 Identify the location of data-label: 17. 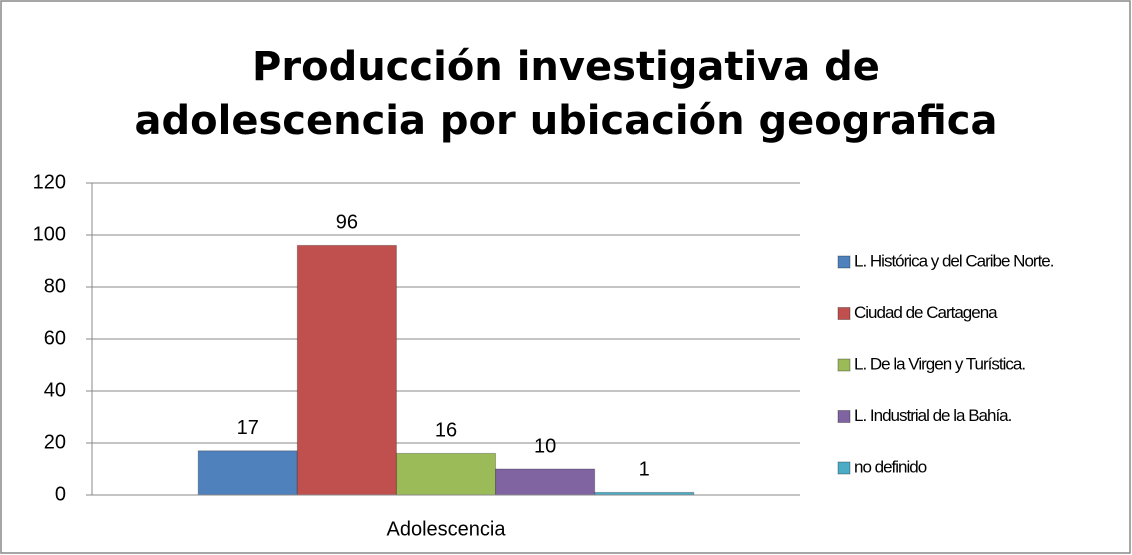
(248, 428).